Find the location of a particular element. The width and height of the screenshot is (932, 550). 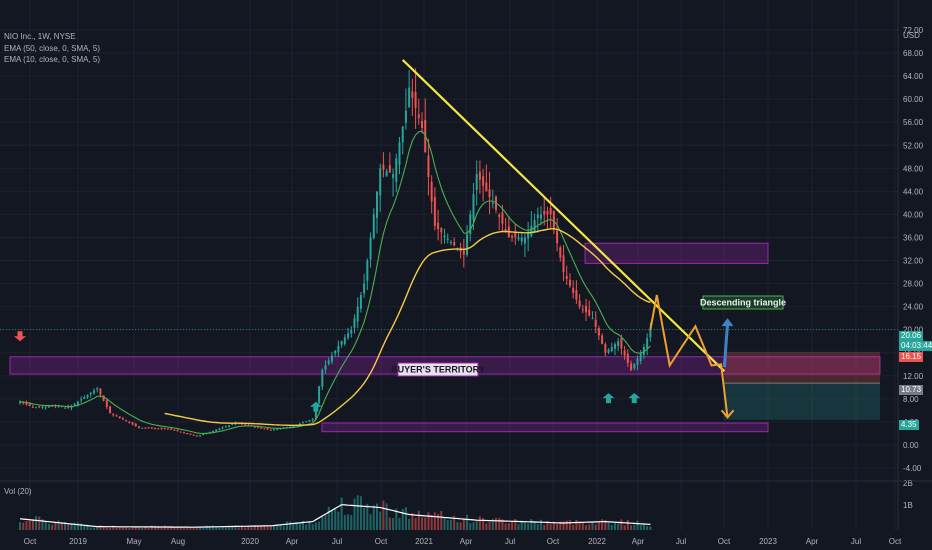

symbol-title: NIO Inc., 1W, NYSE is located at coordinates (40, 36).